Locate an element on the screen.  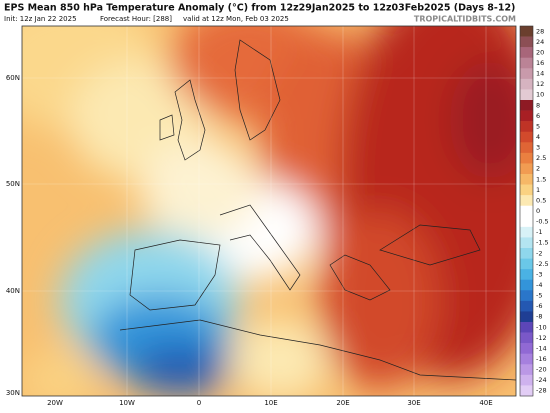
colorbar-label: 12 is located at coordinates (540, 84).